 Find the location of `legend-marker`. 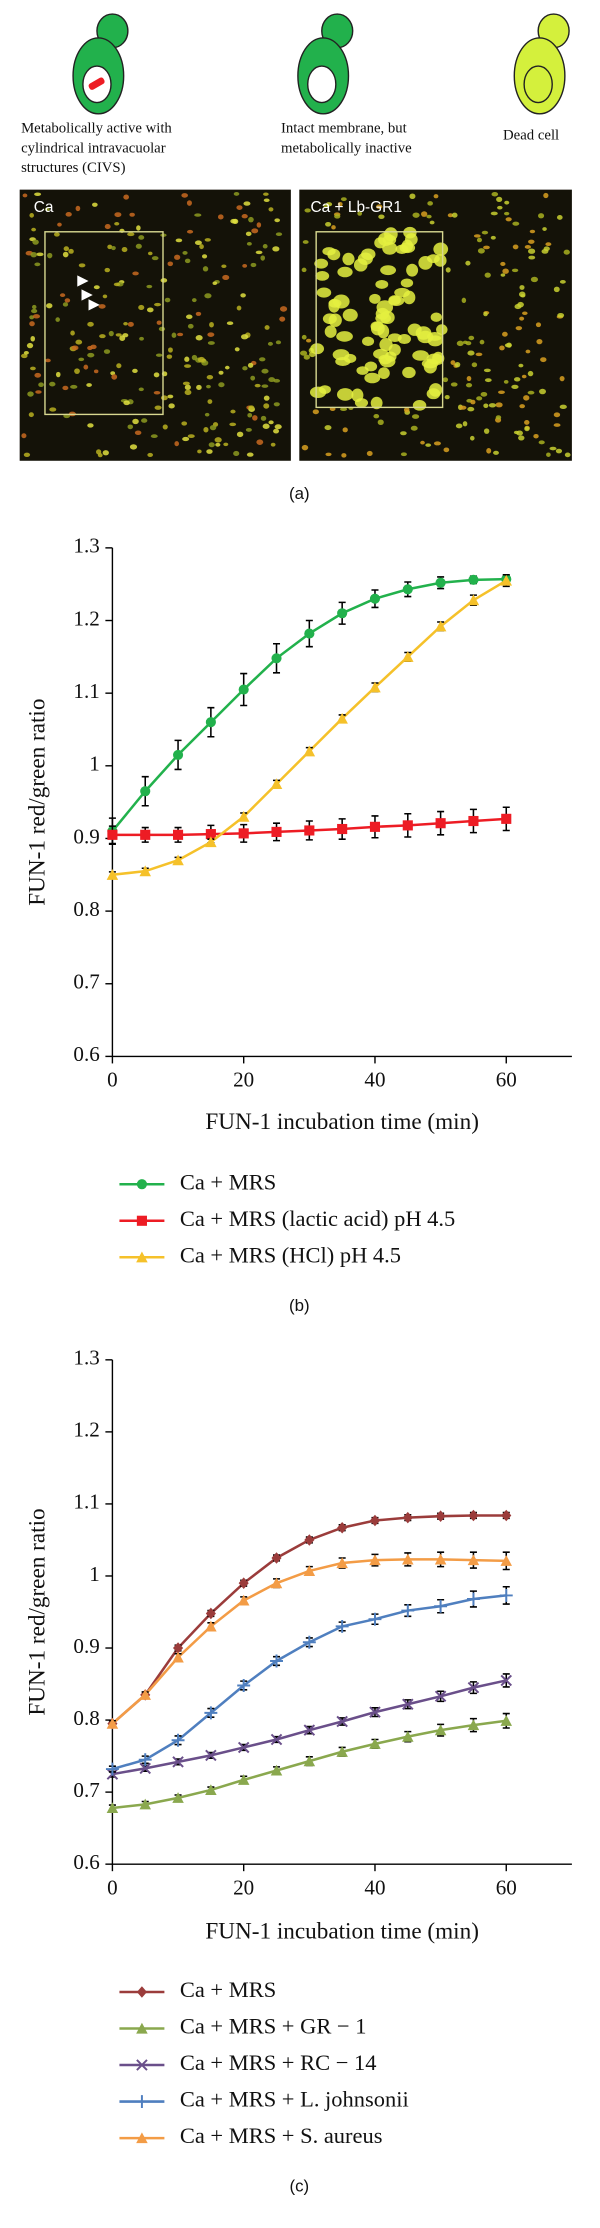

legend-marker is located at coordinates (142, 2102).